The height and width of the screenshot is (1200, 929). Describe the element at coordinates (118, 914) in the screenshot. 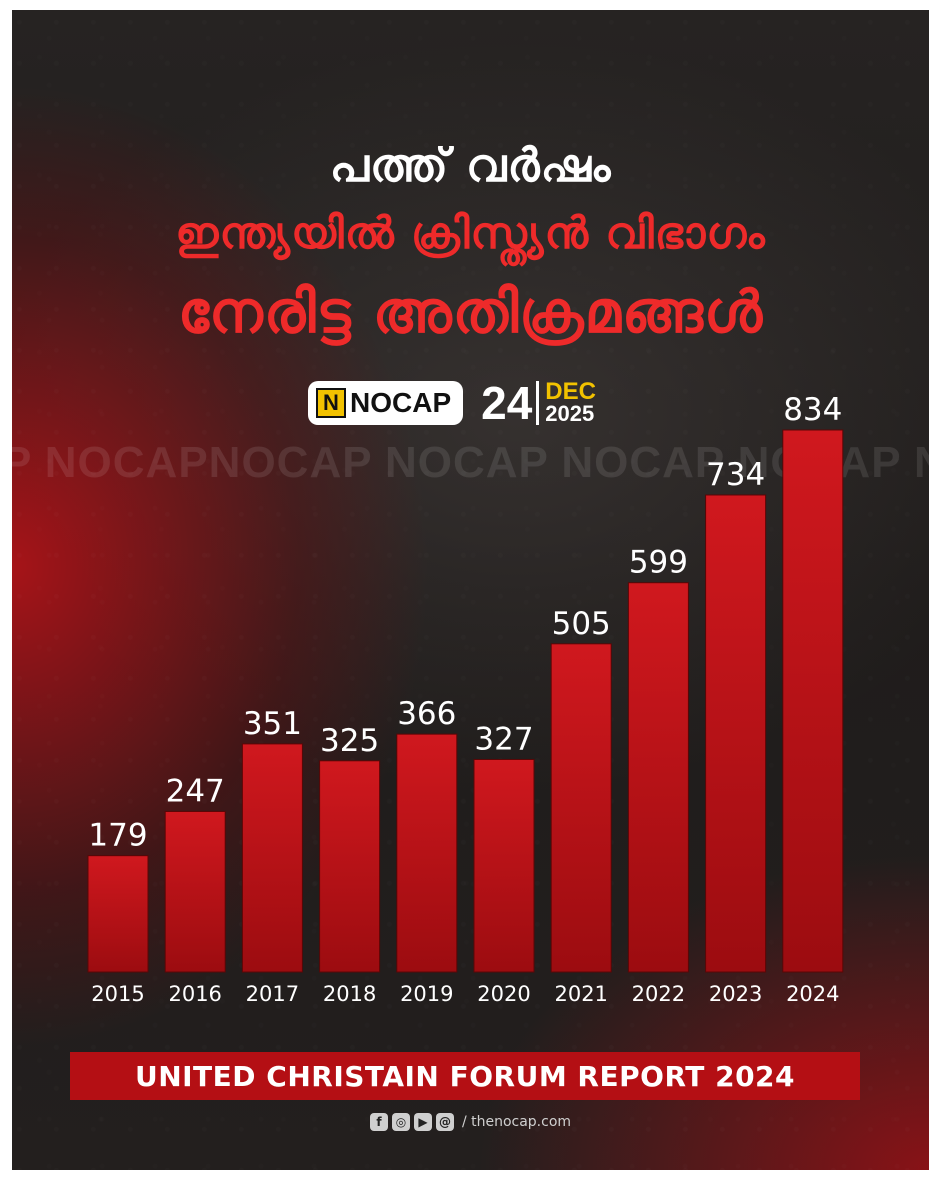

I see `bar-2015` at that location.